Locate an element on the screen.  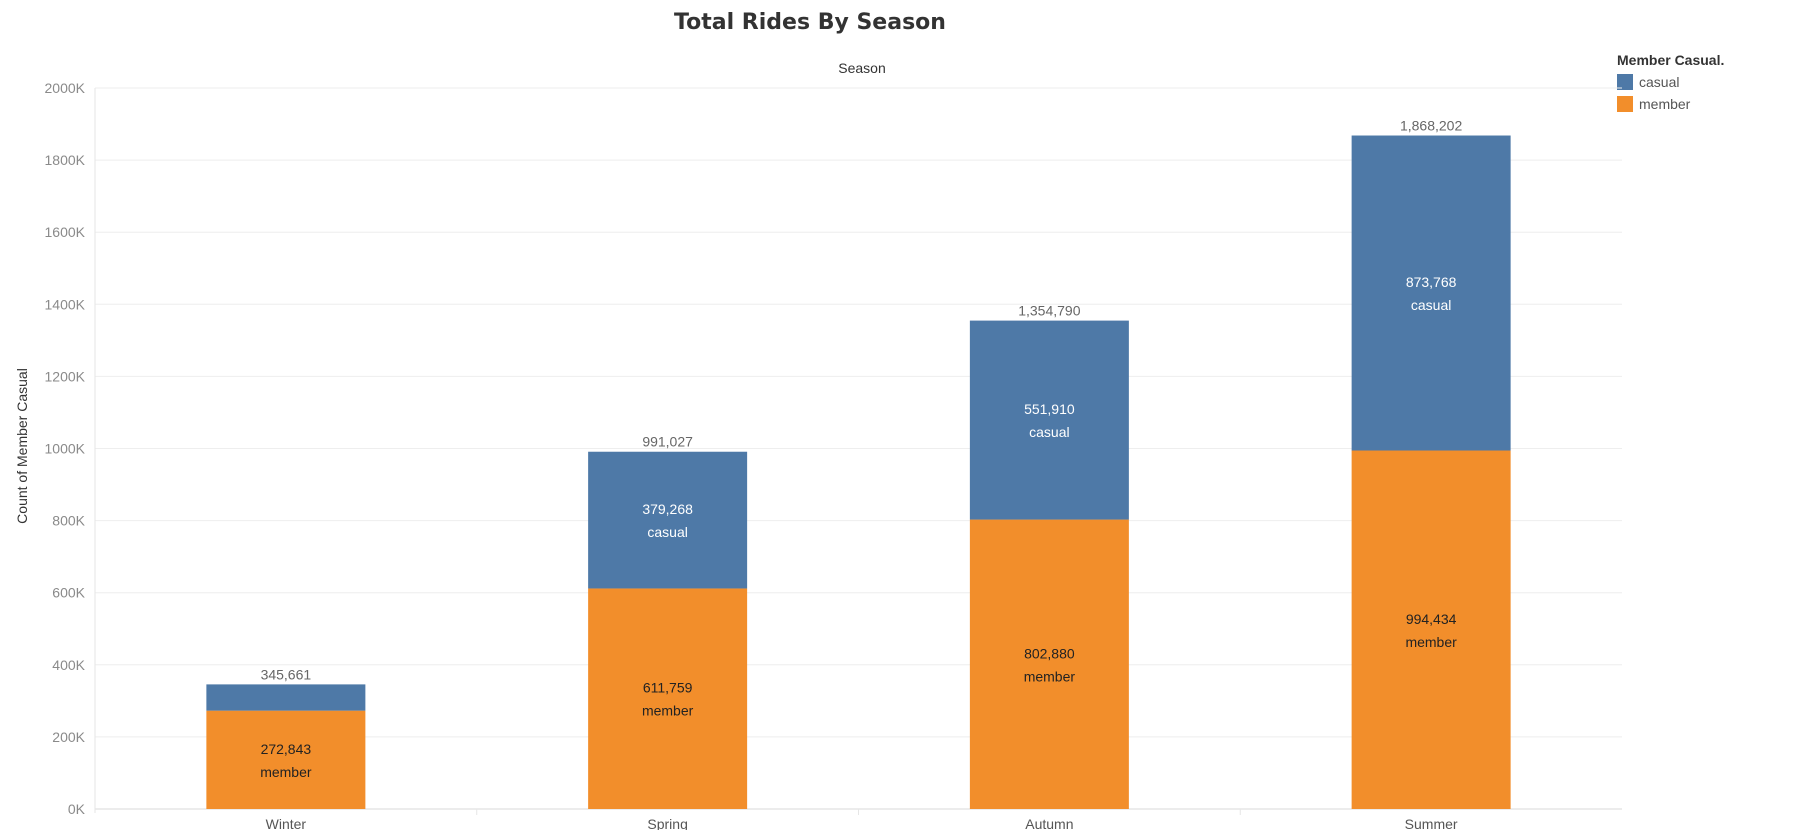
y-axis-title: Count of Member Casual is located at coordinates (22, 446).